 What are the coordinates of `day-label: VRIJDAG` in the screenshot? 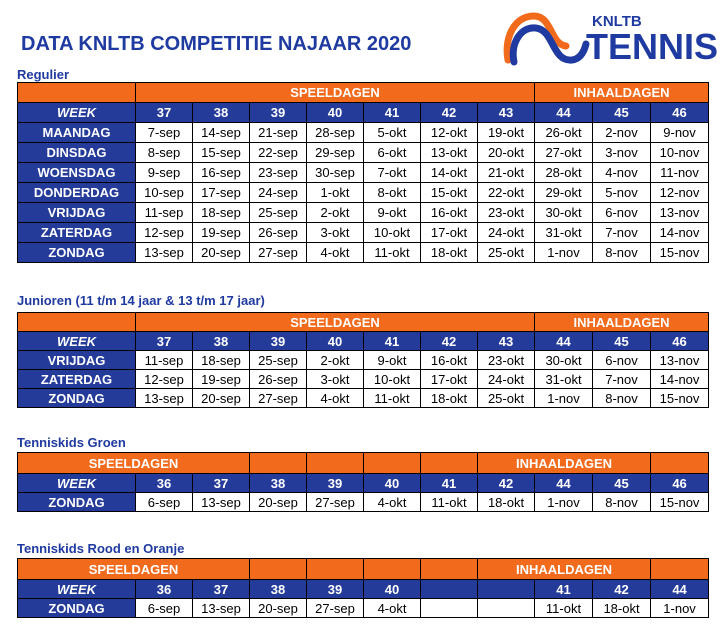 It's located at (76, 360).